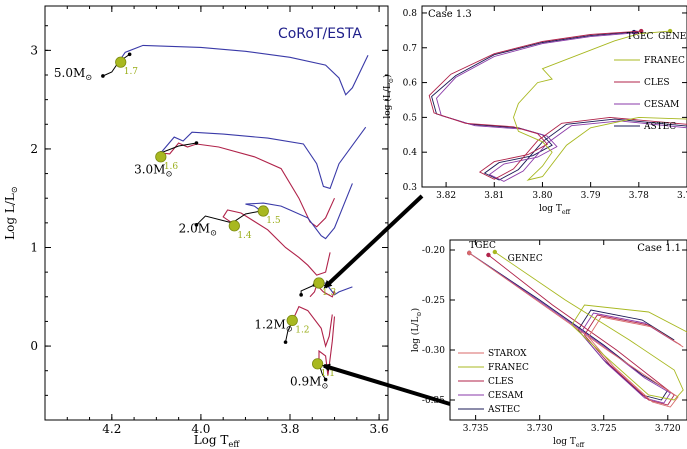 This screenshot has width=687, height=449. What do you see at coordinates (34, 149) in the screenshot?
I see `y-tick-label: 2` at bounding box center [34, 149].